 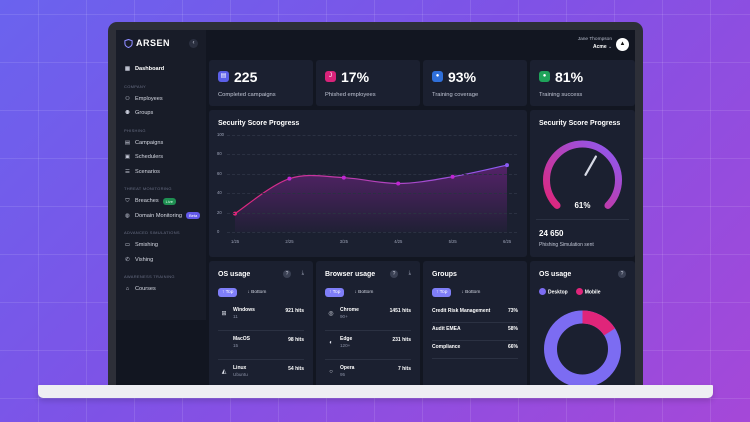 I want to click on sidebar-item-label: Groups, so click(x=144, y=113).